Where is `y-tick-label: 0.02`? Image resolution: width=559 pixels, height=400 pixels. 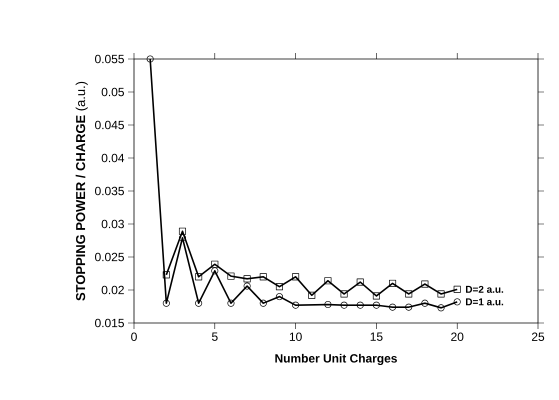
y-tick-label: 0.02 is located at coordinates (113, 290).